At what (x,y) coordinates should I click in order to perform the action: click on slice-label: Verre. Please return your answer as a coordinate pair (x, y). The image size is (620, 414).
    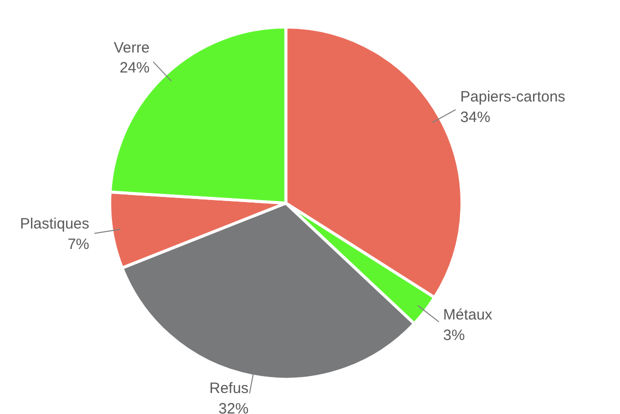
    Looking at the image, I should click on (132, 47).